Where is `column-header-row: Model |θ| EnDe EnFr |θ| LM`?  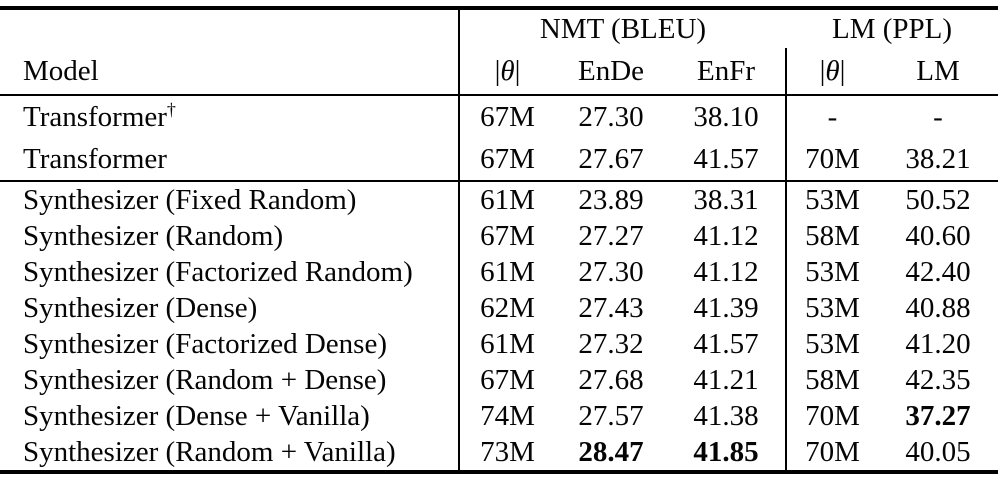 column-header-row: Model |θ| EnDe EnFr |θ| LM is located at coordinates (499, 72).